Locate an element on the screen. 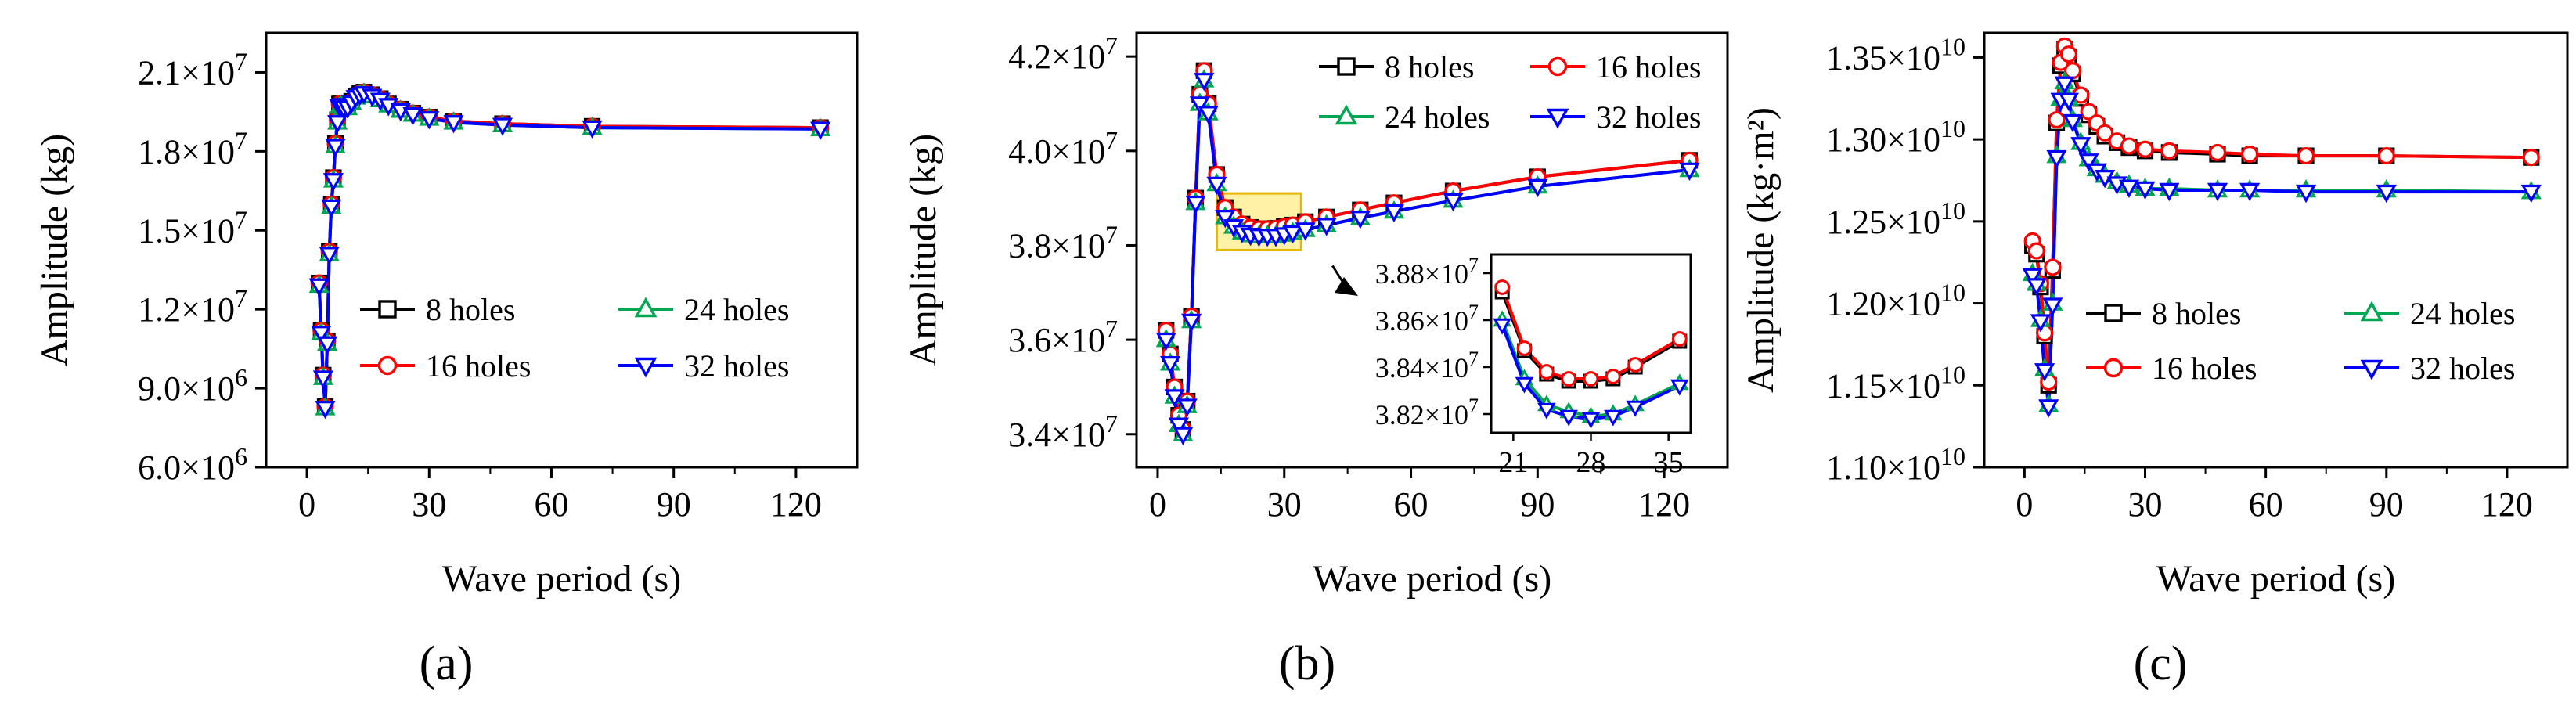  y-tick-label-base: 1.35×10 is located at coordinates (1883, 57).